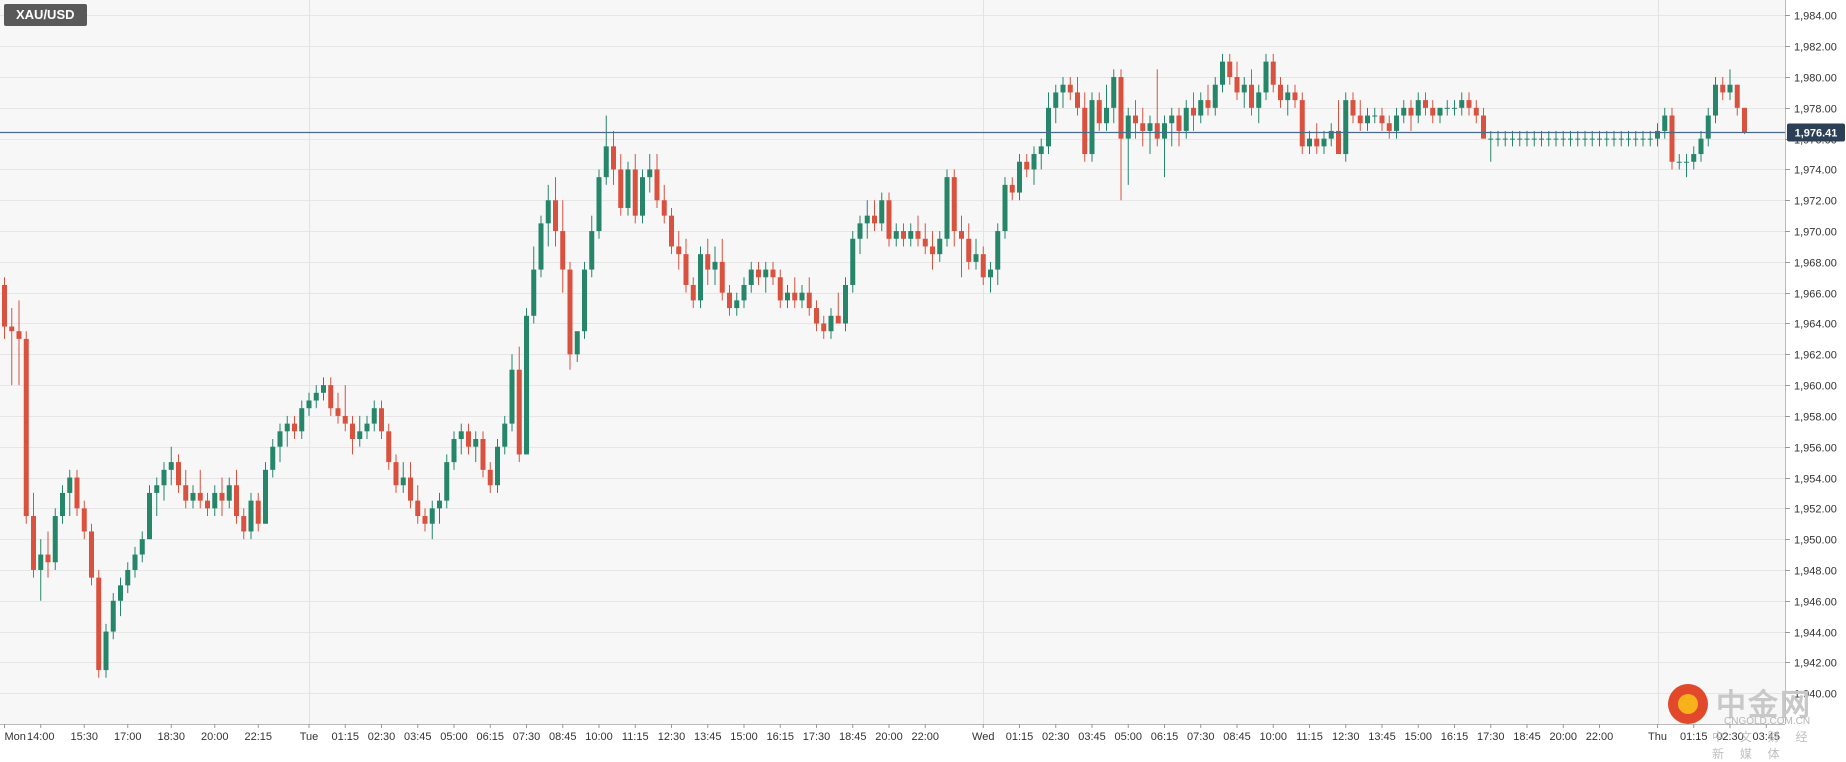  I want to click on x-tick-label: Tue, so click(309, 737).